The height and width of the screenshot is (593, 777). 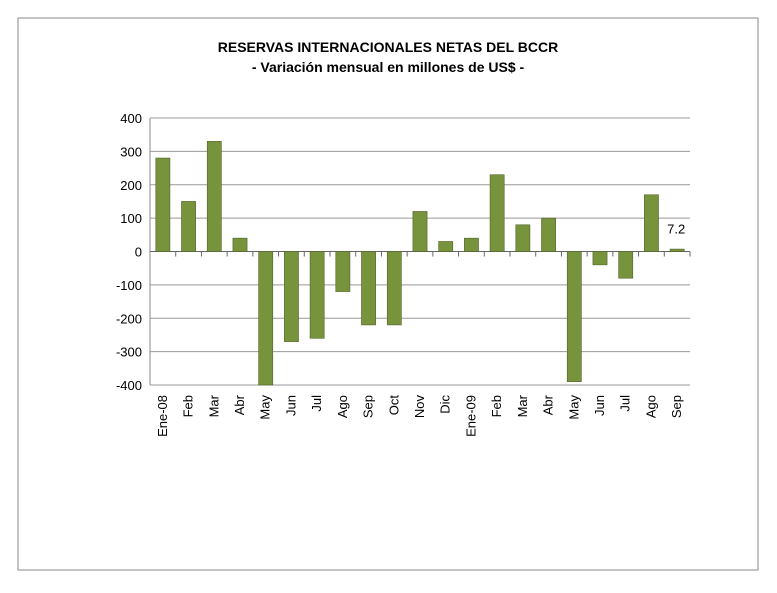 I want to click on x-tick-label: Dic, so click(x=445, y=404).